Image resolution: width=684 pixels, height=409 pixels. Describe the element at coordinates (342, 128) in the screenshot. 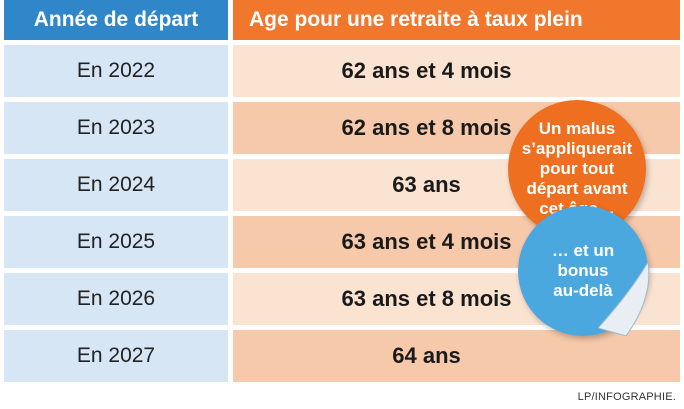

I see `table-row: En 2023 62 ans et 8 mois` at that location.